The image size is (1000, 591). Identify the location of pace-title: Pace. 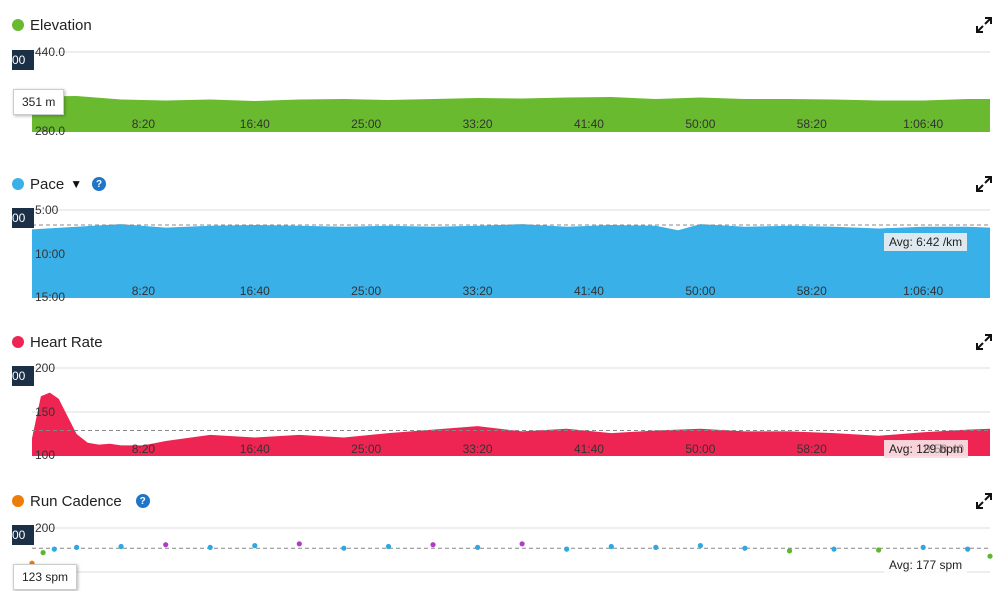
(47, 184).